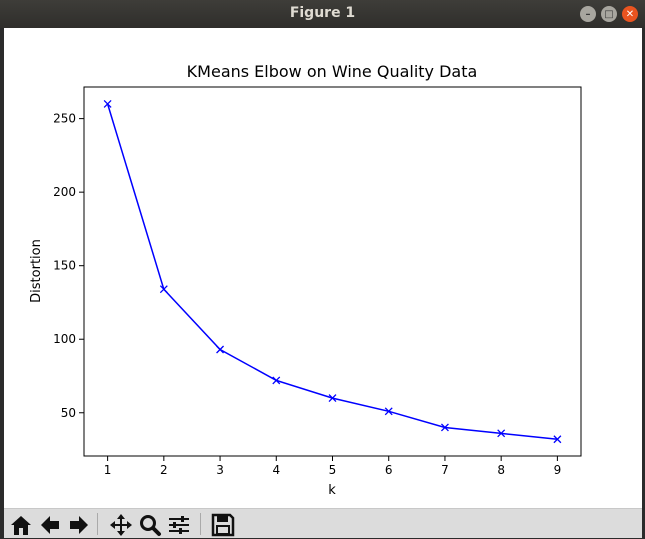 The height and width of the screenshot is (539, 645). Describe the element at coordinates (68, 413) in the screenshot. I see `y-tick-label: 50` at that location.